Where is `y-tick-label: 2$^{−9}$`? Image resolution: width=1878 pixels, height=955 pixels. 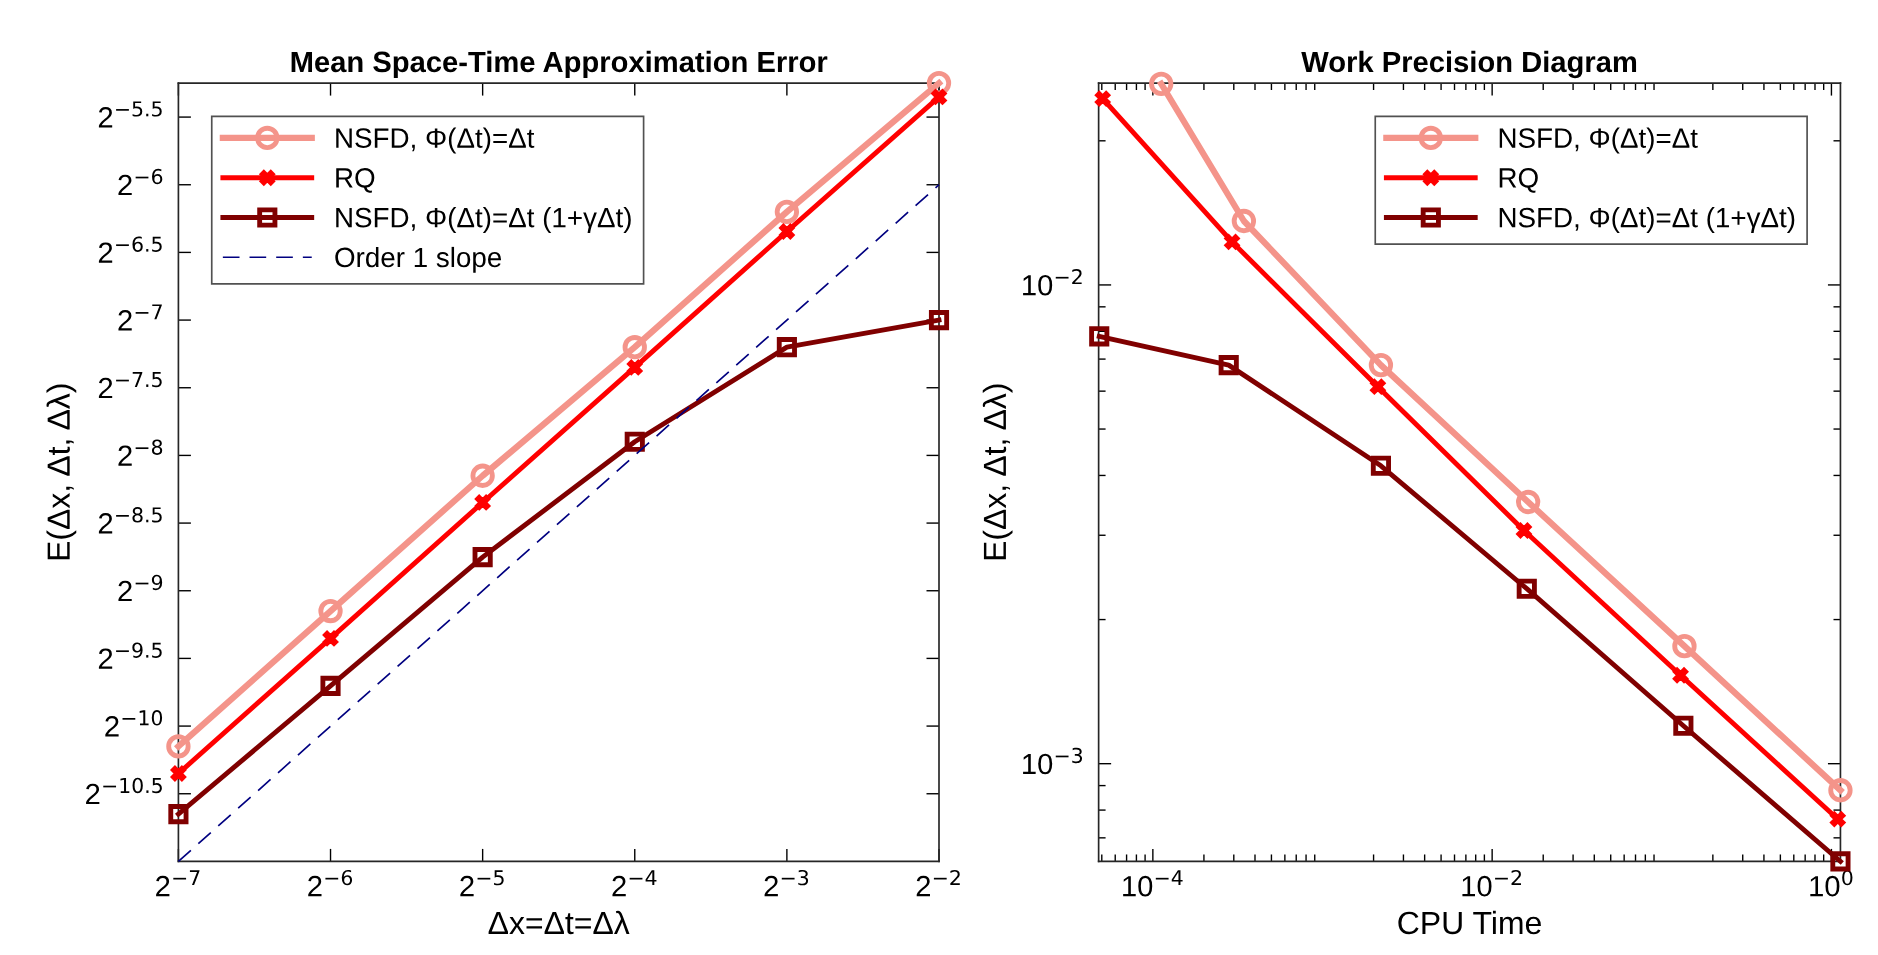 y-tick-label: 2$^{−9}$ is located at coordinates (140, 588).